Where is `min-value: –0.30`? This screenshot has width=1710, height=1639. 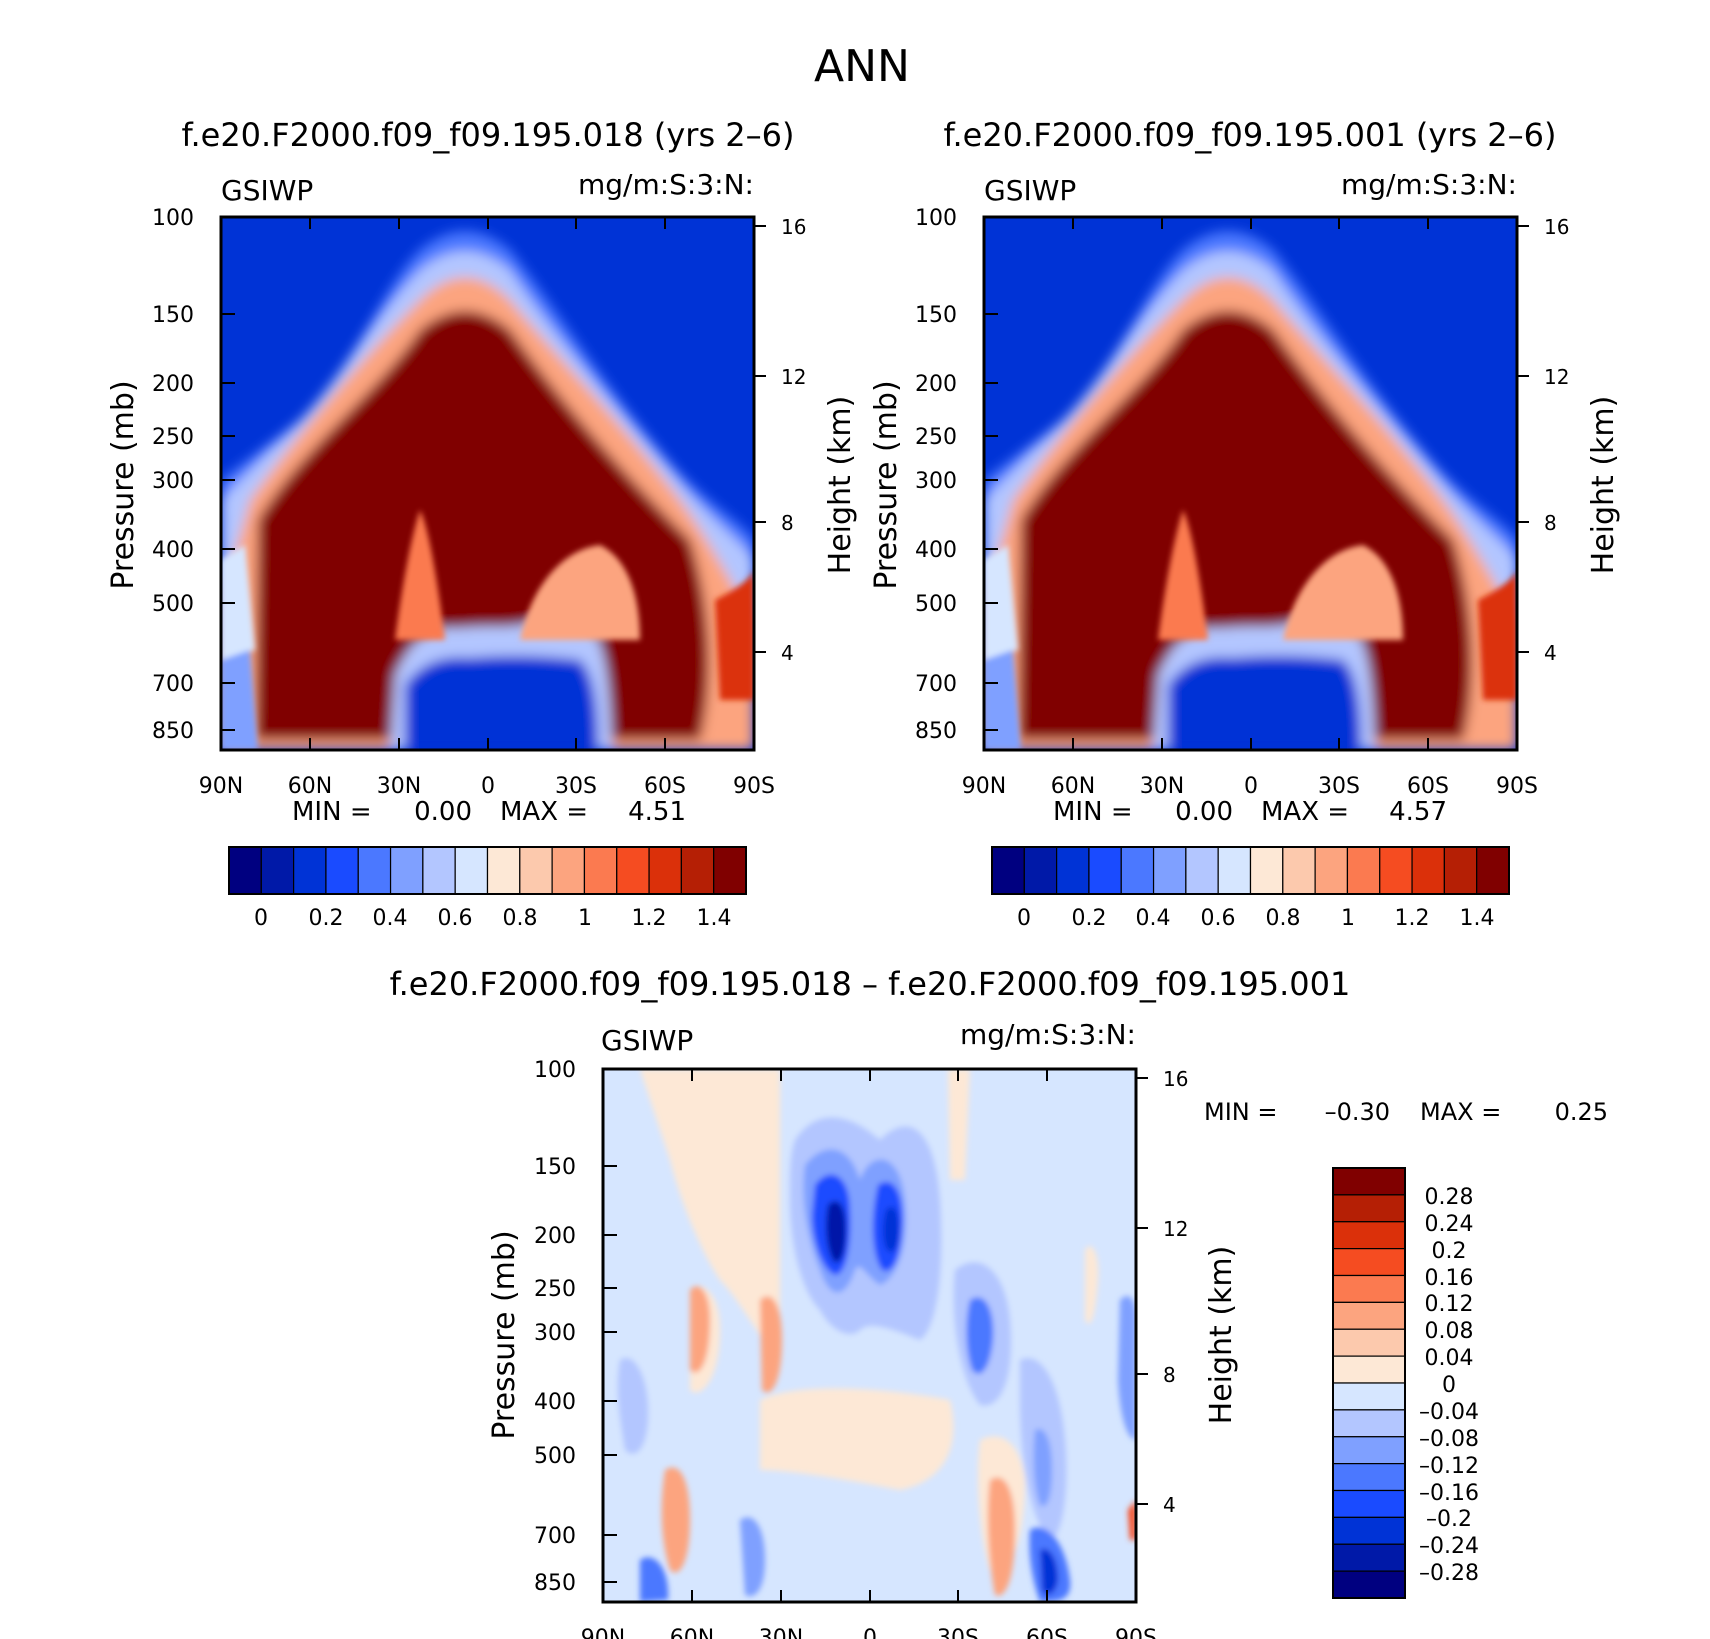
min-value: –0.30 is located at coordinates (1357, 1112).